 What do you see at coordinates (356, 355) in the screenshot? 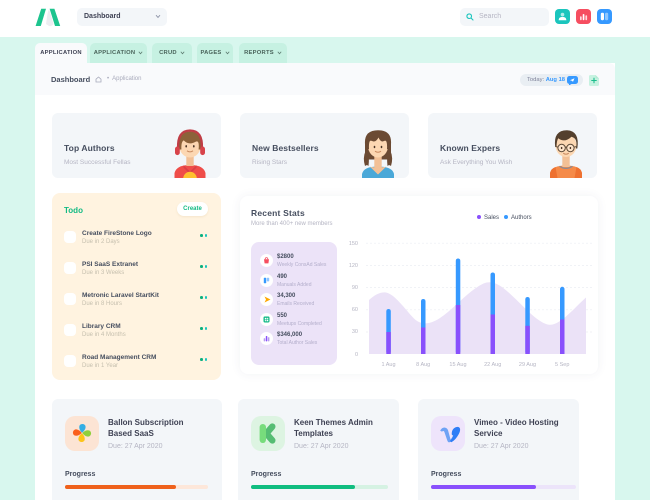
I see `svg-text: 0` at bounding box center [356, 355].